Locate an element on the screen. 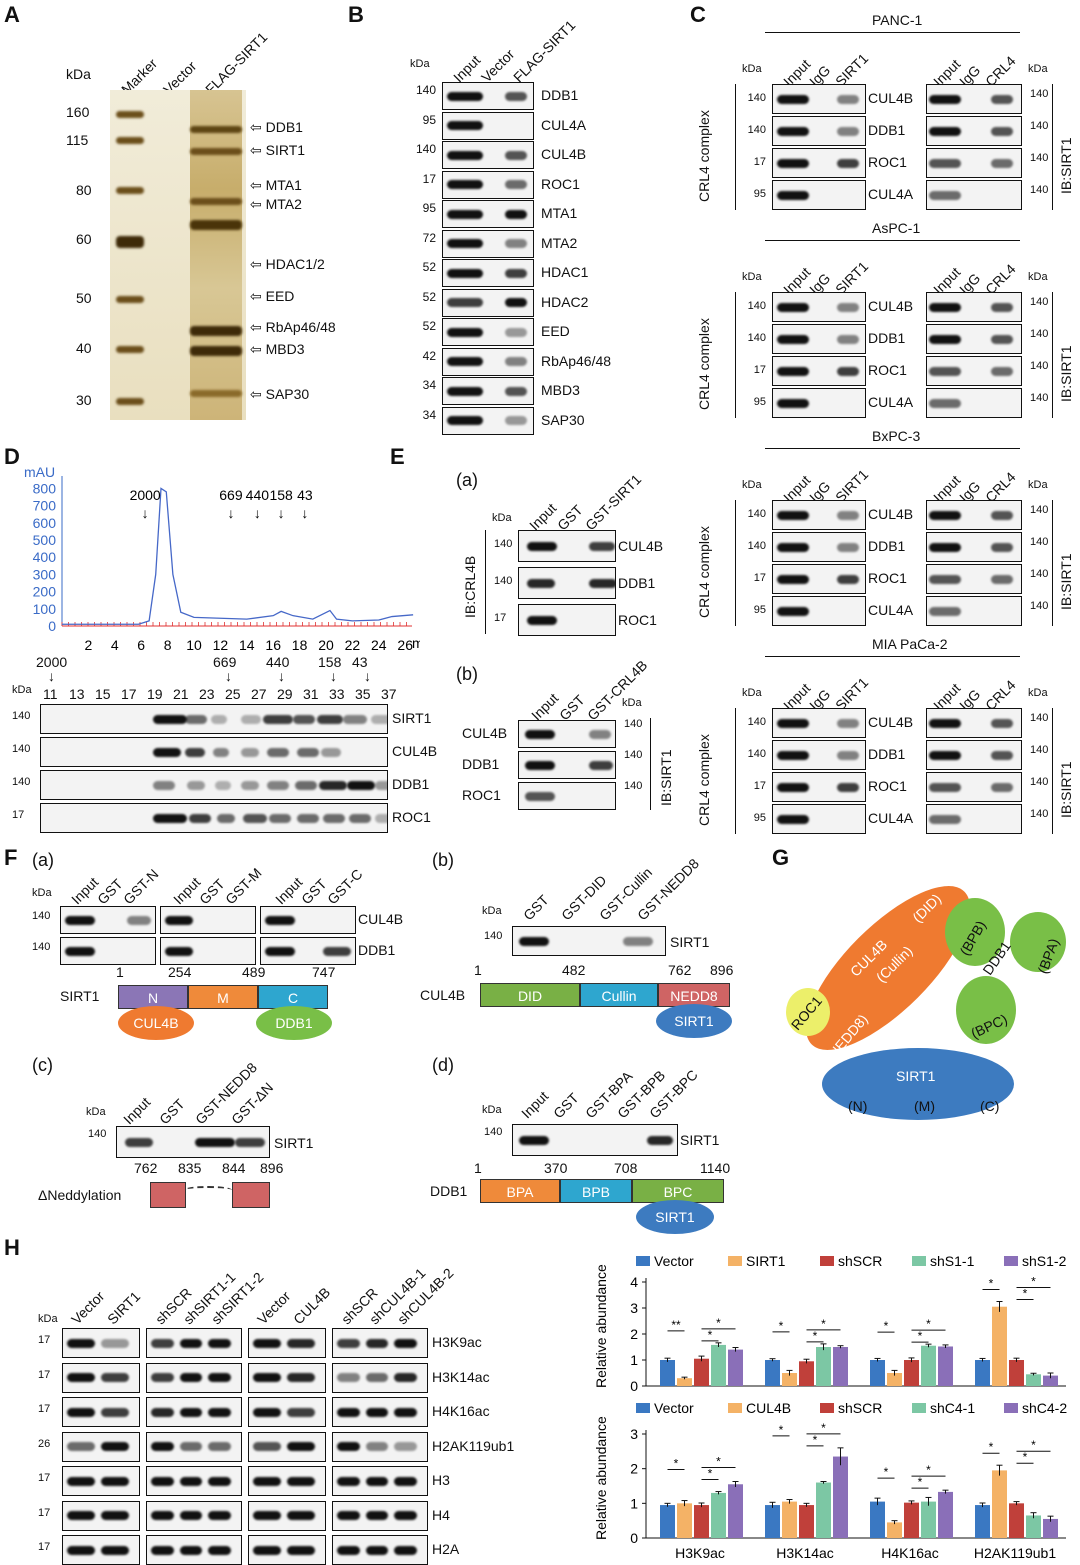 The height and width of the screenshot is (1565, 1080). ddb1-bpc-ellipse is located at coordinates (986, 1010).